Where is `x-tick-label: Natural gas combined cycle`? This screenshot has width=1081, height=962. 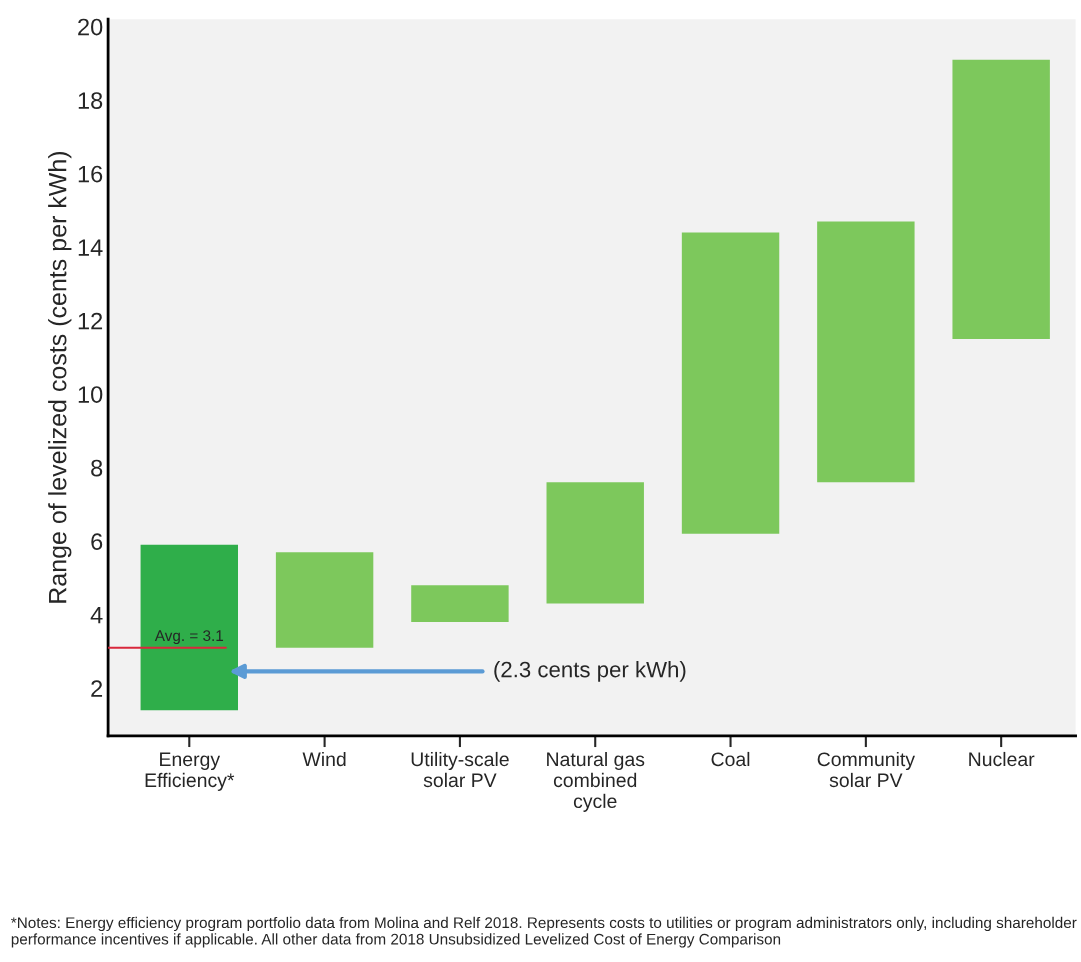 x-tick-label: Natural gas combined cycle is located at coordinates (596, 781).